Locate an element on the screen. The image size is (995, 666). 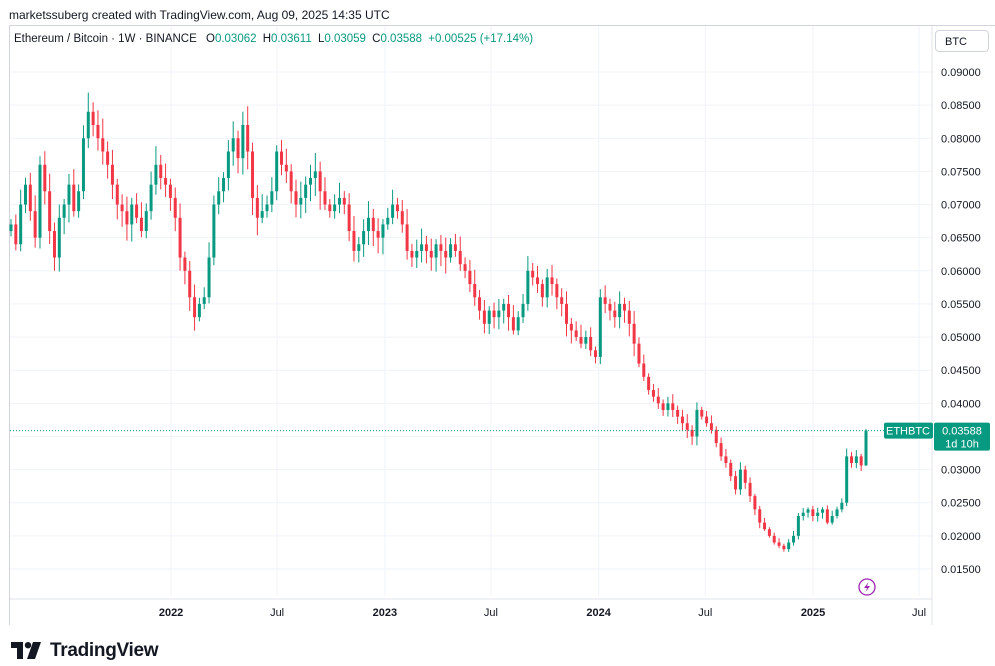
open-value: 0.03062 is located at coordinates (235, 39).